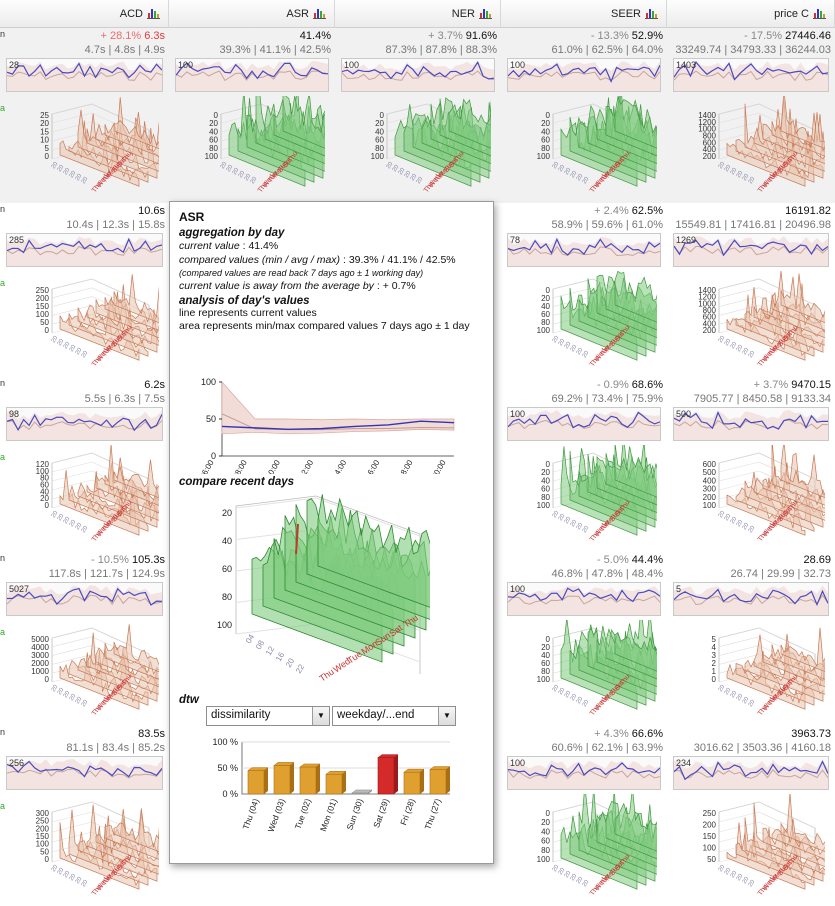  What do you see at coordinates (808, 211) in the screenshot?
I see `value-line: 16191.82` at bounding box center [808, 211].